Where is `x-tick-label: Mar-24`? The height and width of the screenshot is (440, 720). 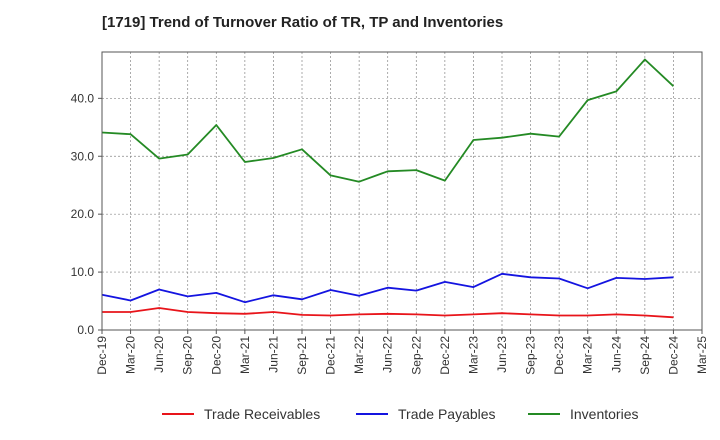
x-tick-label: Mar-24 is located at coordinates (588, 355).